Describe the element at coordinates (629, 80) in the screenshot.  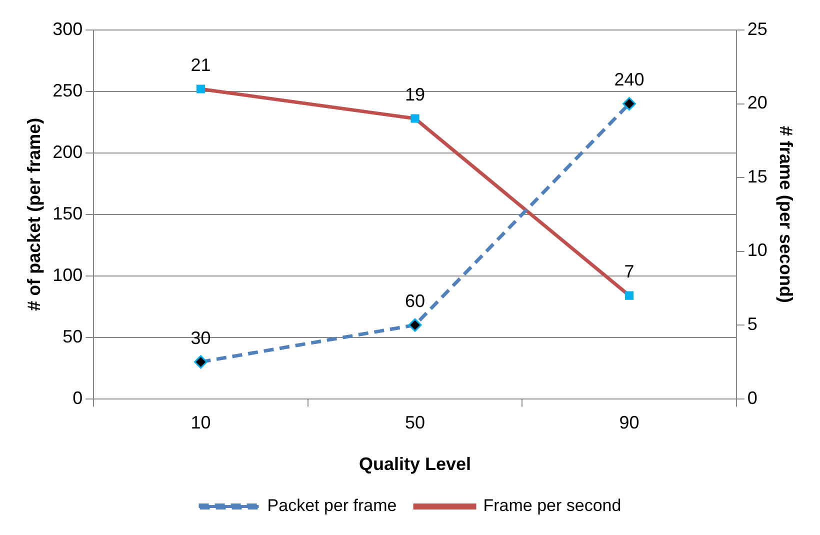
I see `data-label: 240` at that location.